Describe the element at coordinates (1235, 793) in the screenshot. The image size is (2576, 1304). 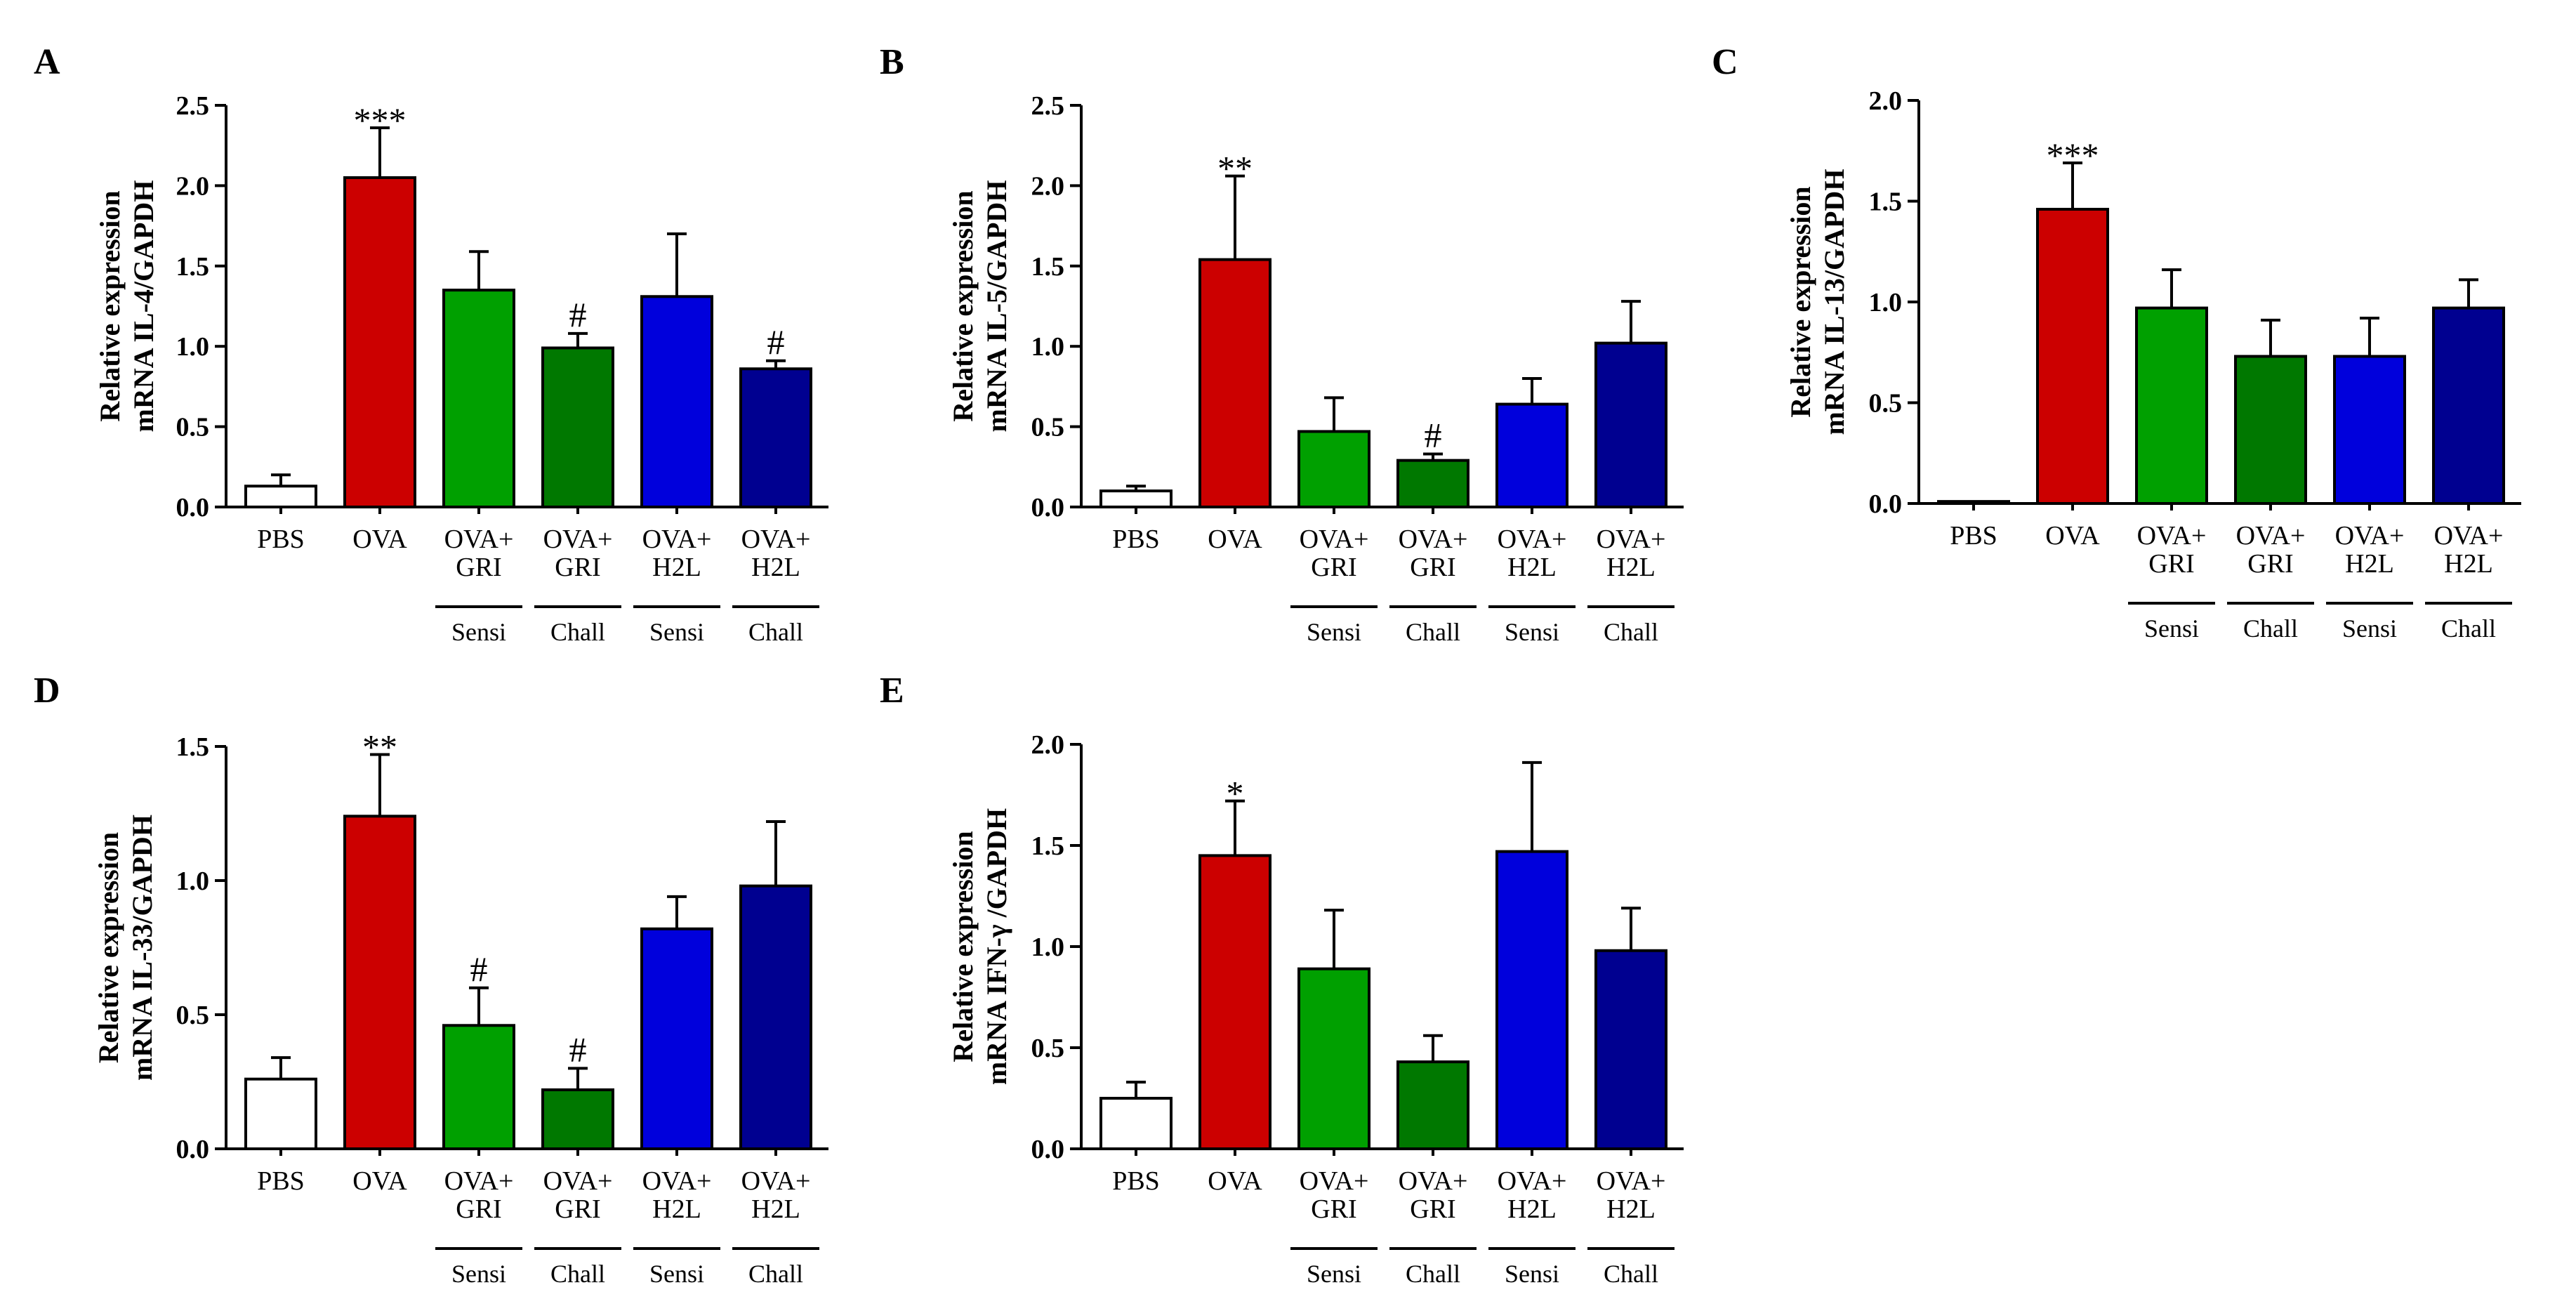
I see `significance-marker: *` at that location.